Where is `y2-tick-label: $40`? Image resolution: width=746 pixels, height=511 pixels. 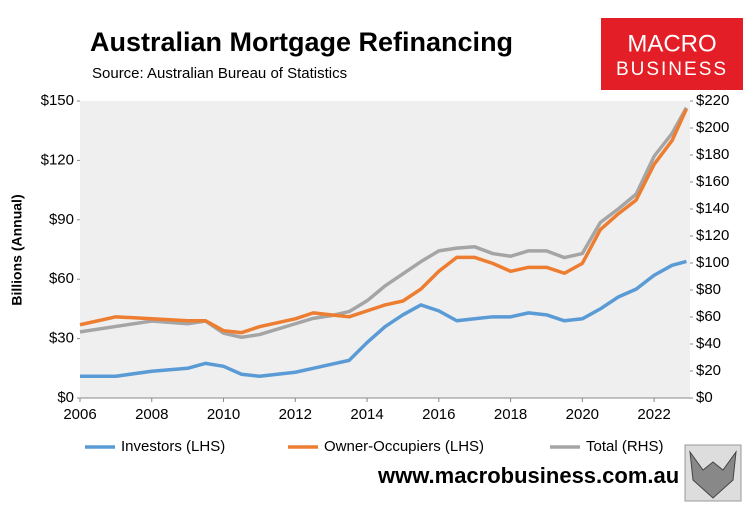 y2-tick-label: $40 is located at coordinates (708, 343).